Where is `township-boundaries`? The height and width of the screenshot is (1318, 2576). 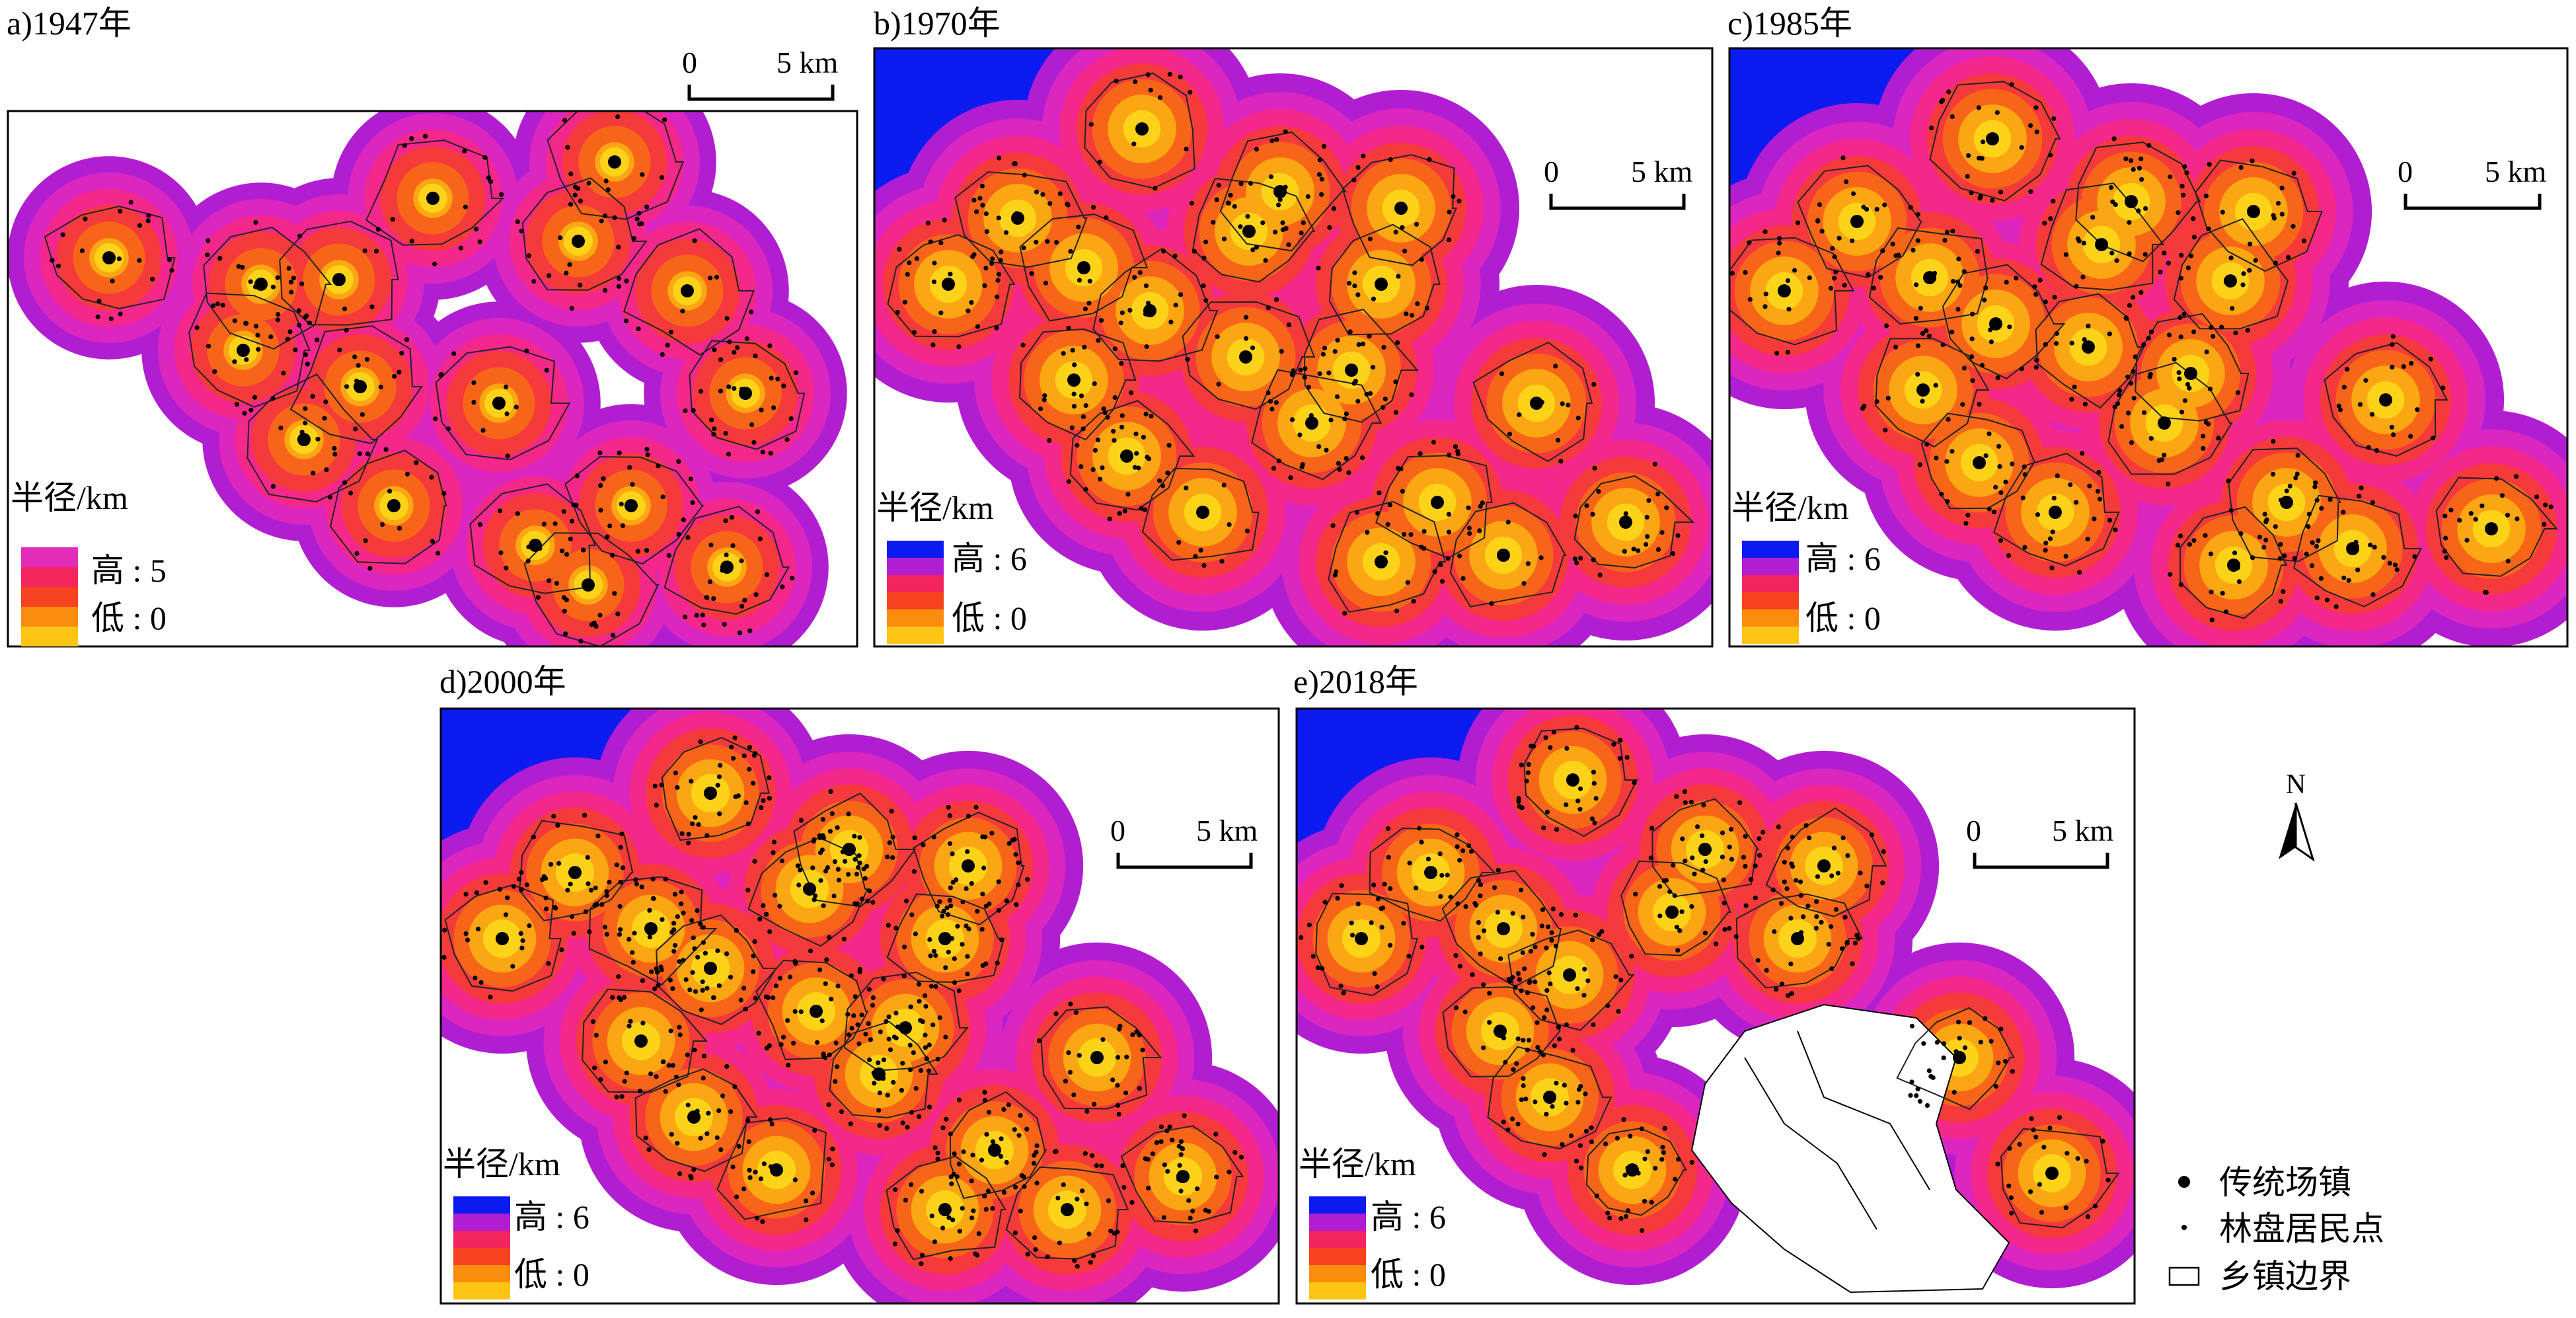 township-boundaries is located at coordinates (844, 998).